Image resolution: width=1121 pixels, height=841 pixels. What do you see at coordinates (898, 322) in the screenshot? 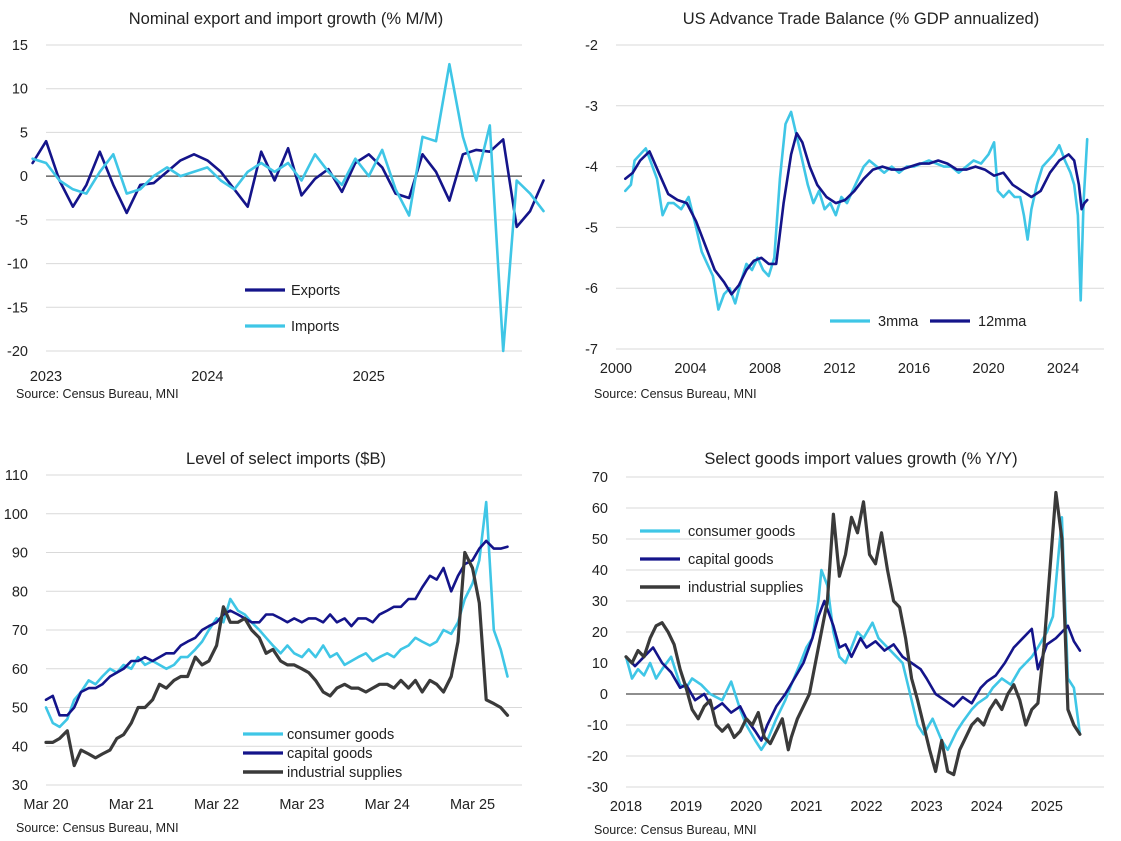
I see `legend-label: 3mma` at bounding box center [898, 322].